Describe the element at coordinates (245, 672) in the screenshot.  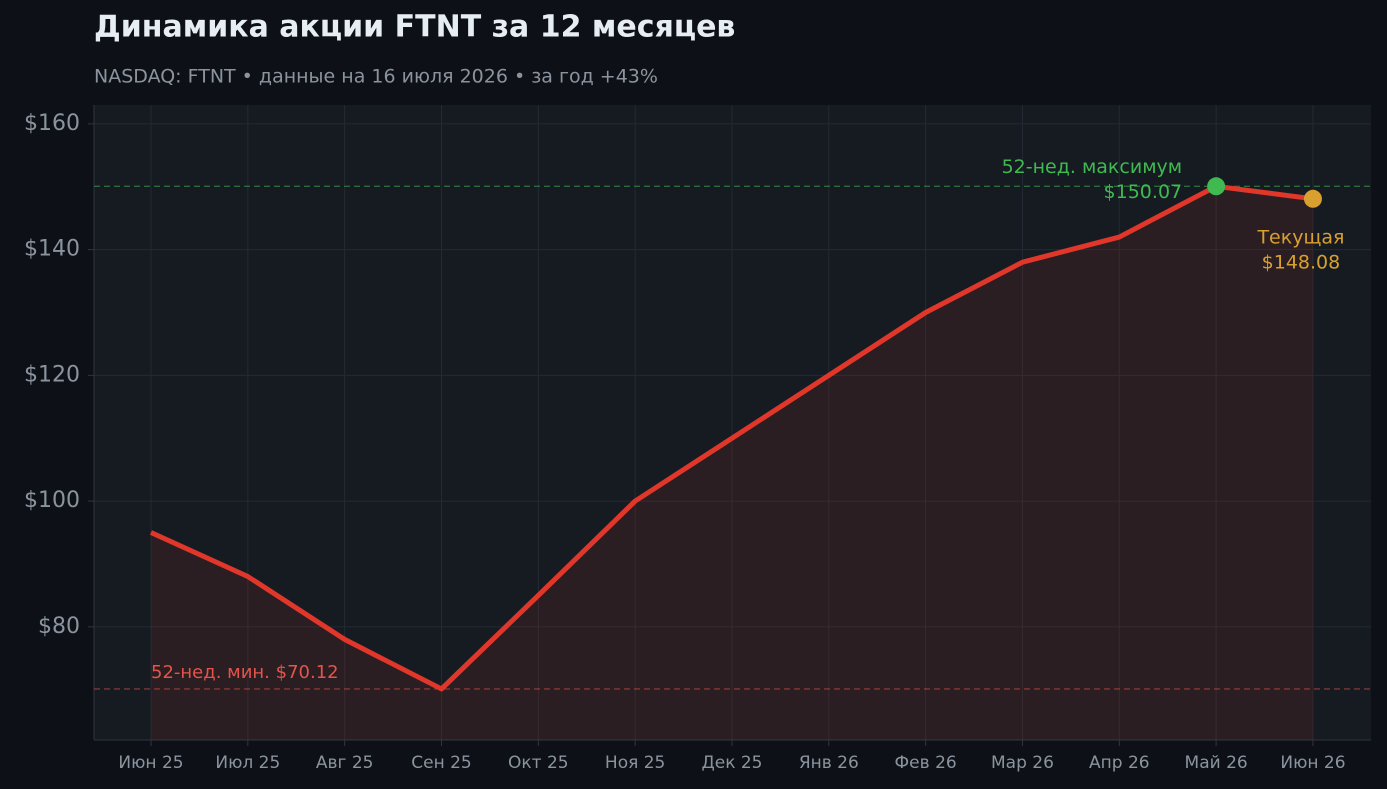
I see `low-label: 52-нед. мин. $70.12` at that location.